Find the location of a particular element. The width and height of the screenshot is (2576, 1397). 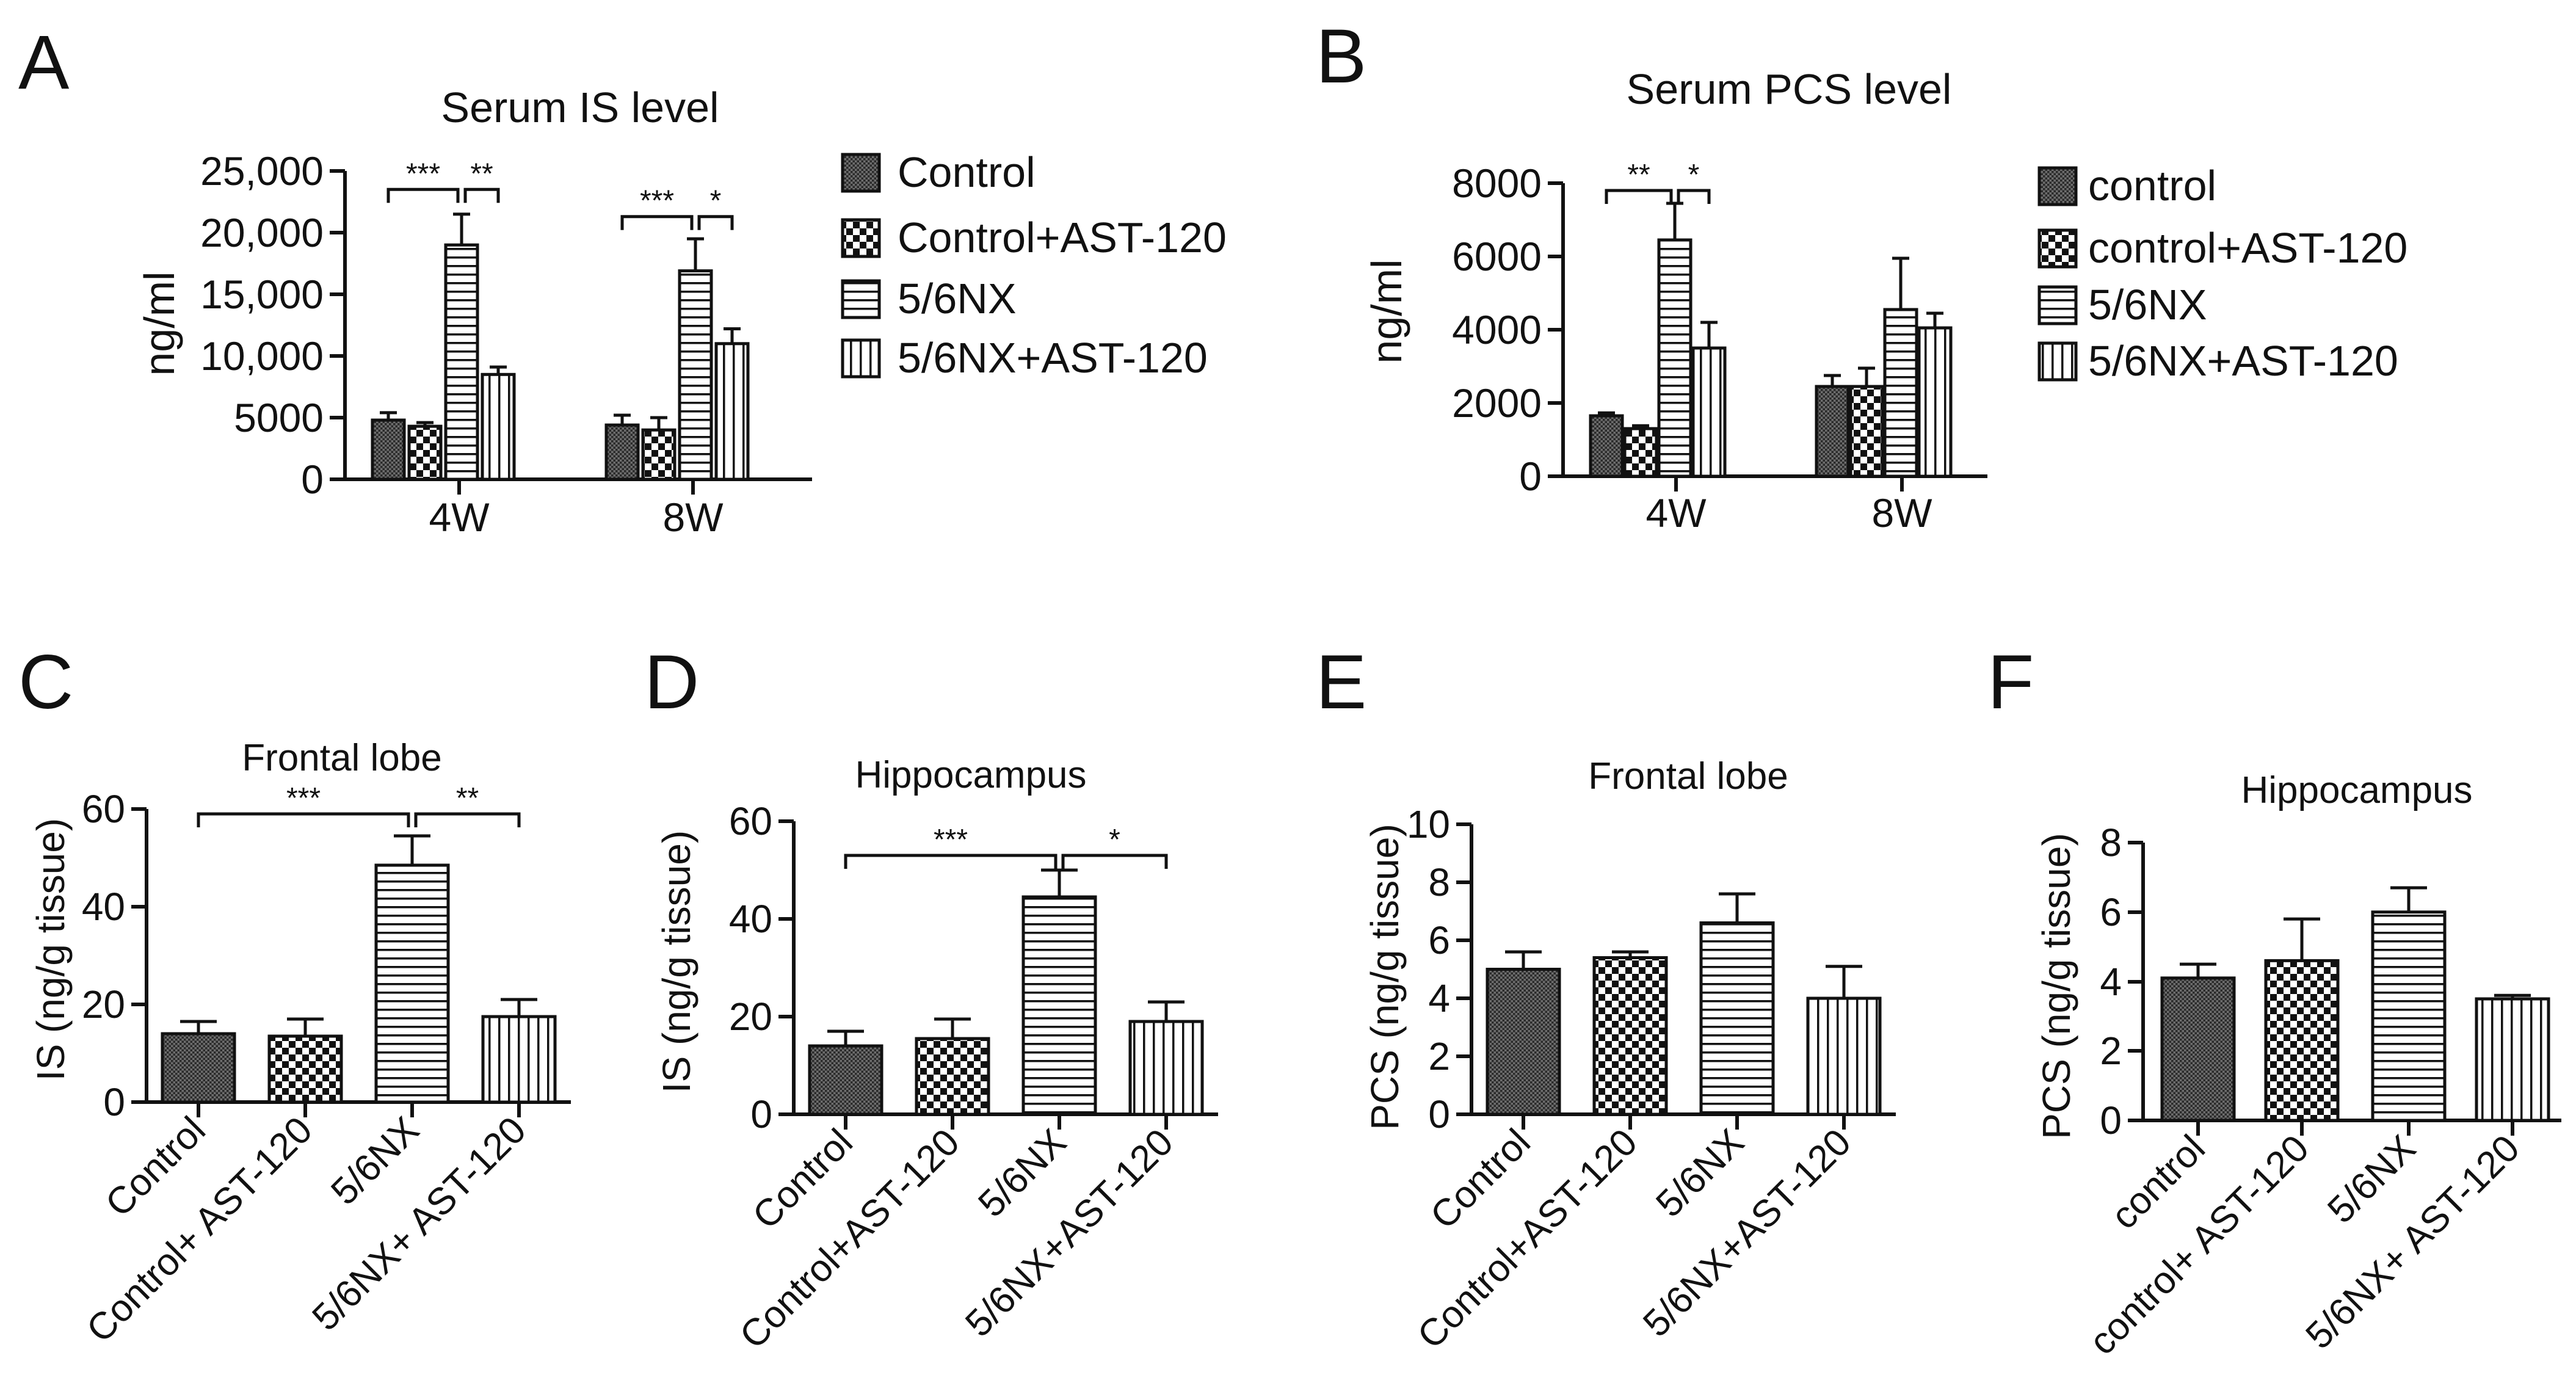

significance-brackets: *** ** *** * is located at coordinates (560, 194).